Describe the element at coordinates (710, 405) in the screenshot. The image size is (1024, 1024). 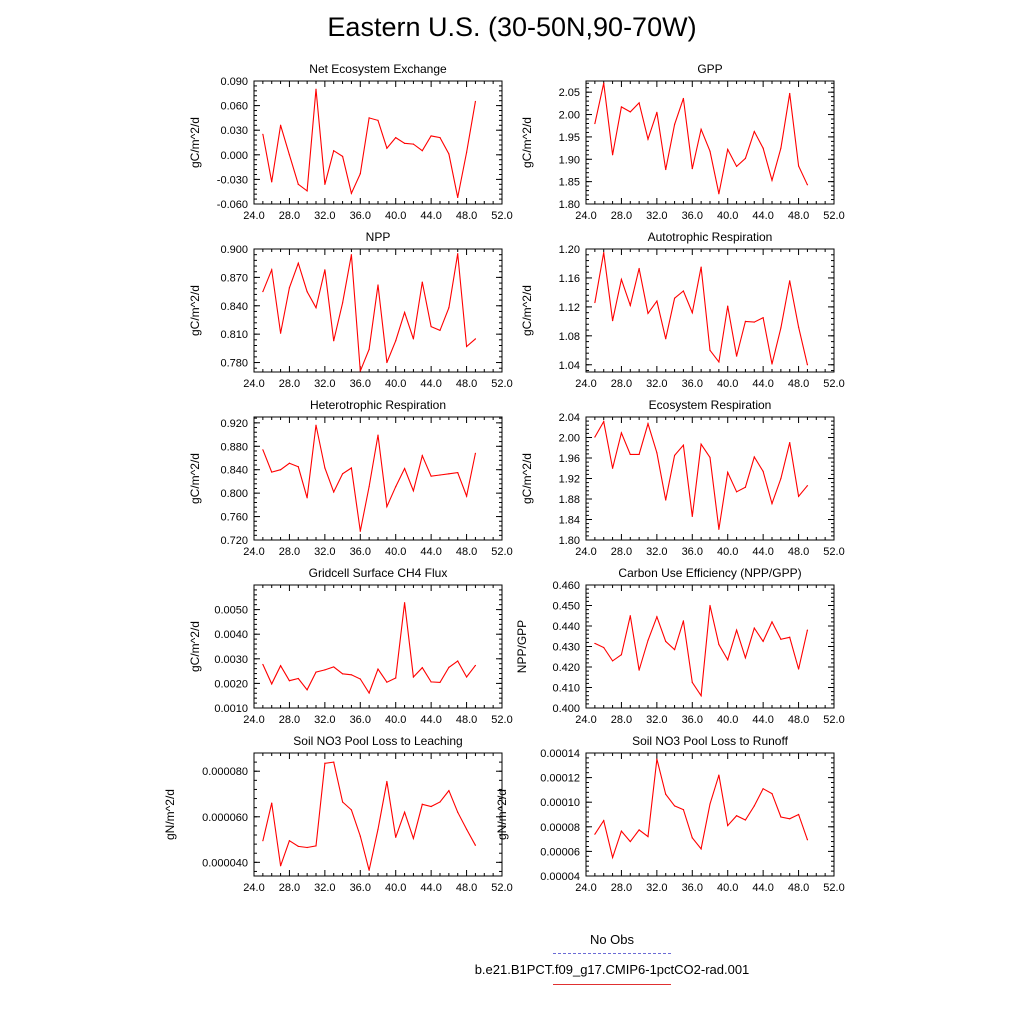
I see `chart-title: Ecosystem Respiration` at that location.